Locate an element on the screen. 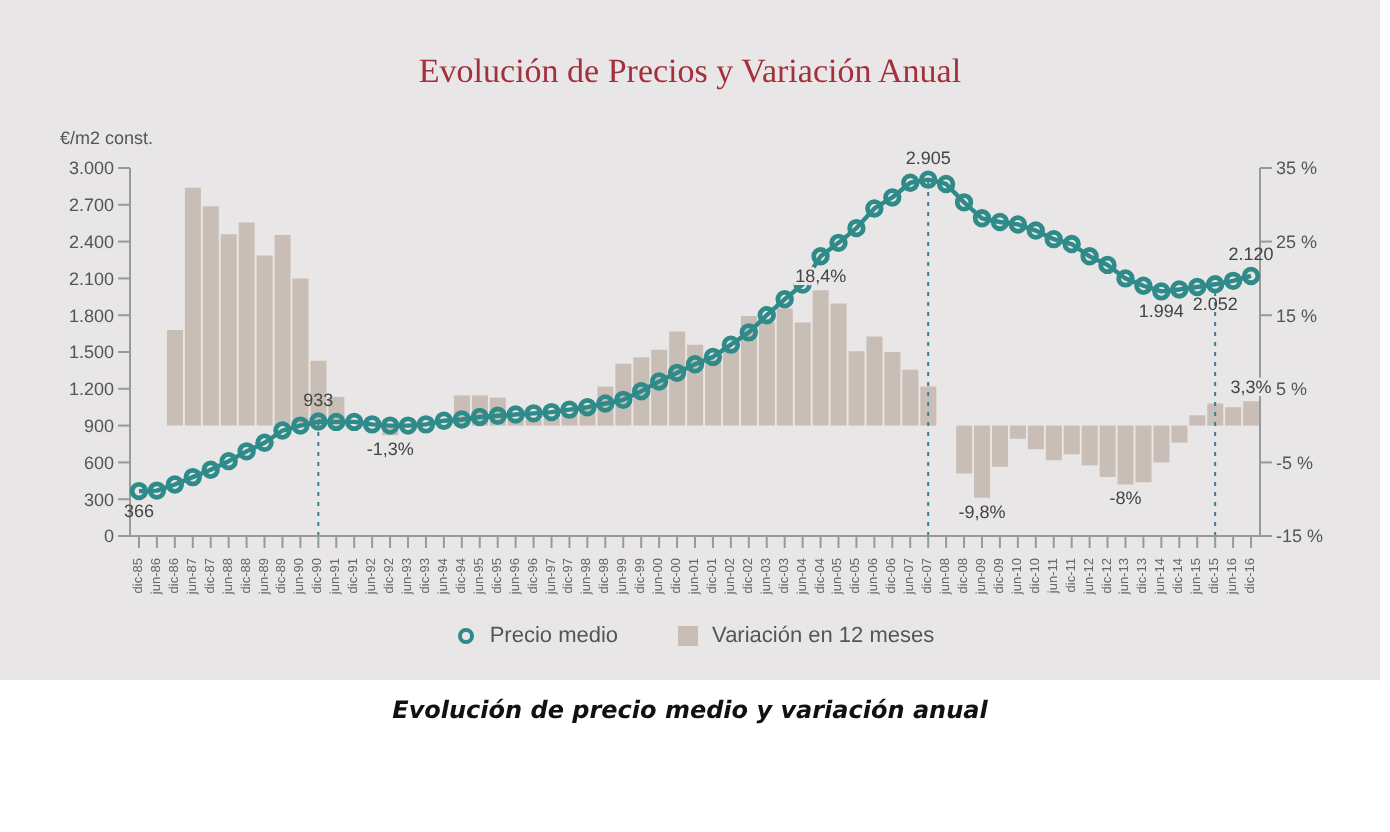 Image resolution: width=1390 pixels, height=832 pixels. y-tick-label: 2.400 is located at coordinates (91, 241).